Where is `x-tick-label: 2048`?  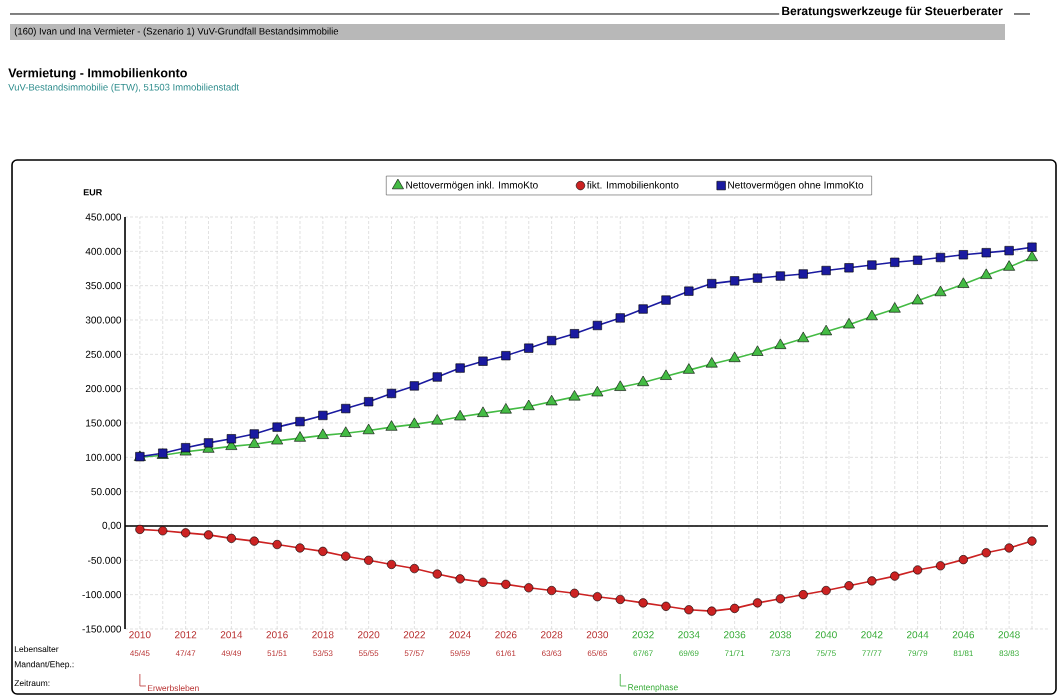 x-tick-label: 2048 is located at coordinates (1009, 635).